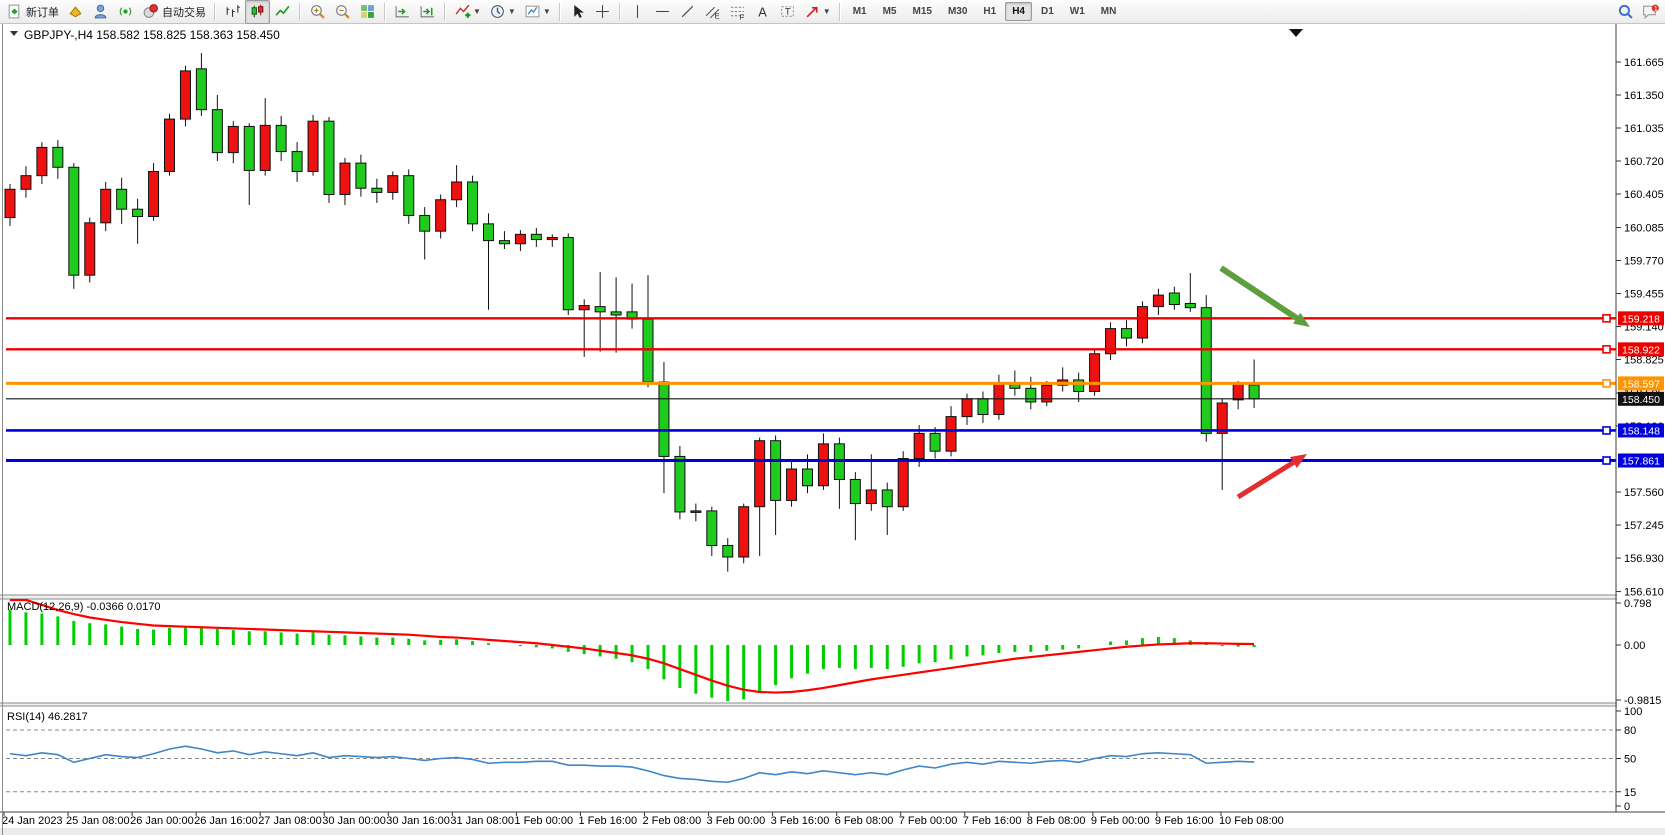 The height and width of the screenshot is (835, 1665). I want to click on red-up-arrow, so click(1265, 480).